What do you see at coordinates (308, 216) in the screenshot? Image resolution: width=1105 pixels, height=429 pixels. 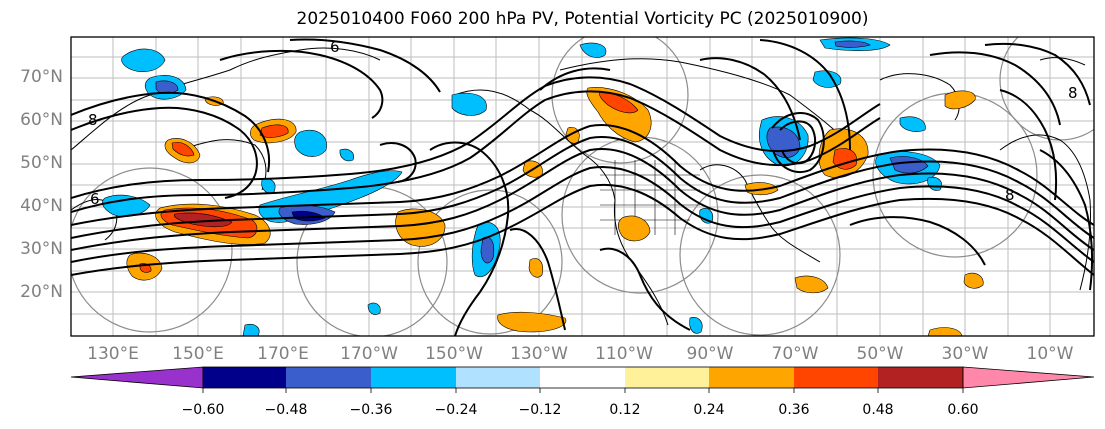 I see `anomaly-neg-pacific-dark` at bounding box center [308, 216].